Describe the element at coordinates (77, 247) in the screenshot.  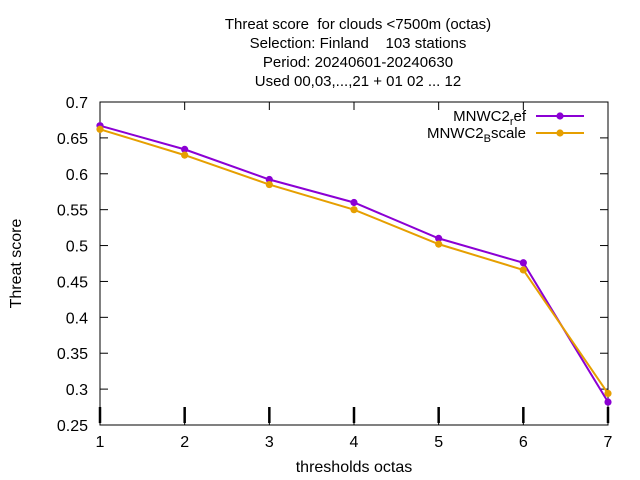
I see `y-tick-label: 0.5` at that location.